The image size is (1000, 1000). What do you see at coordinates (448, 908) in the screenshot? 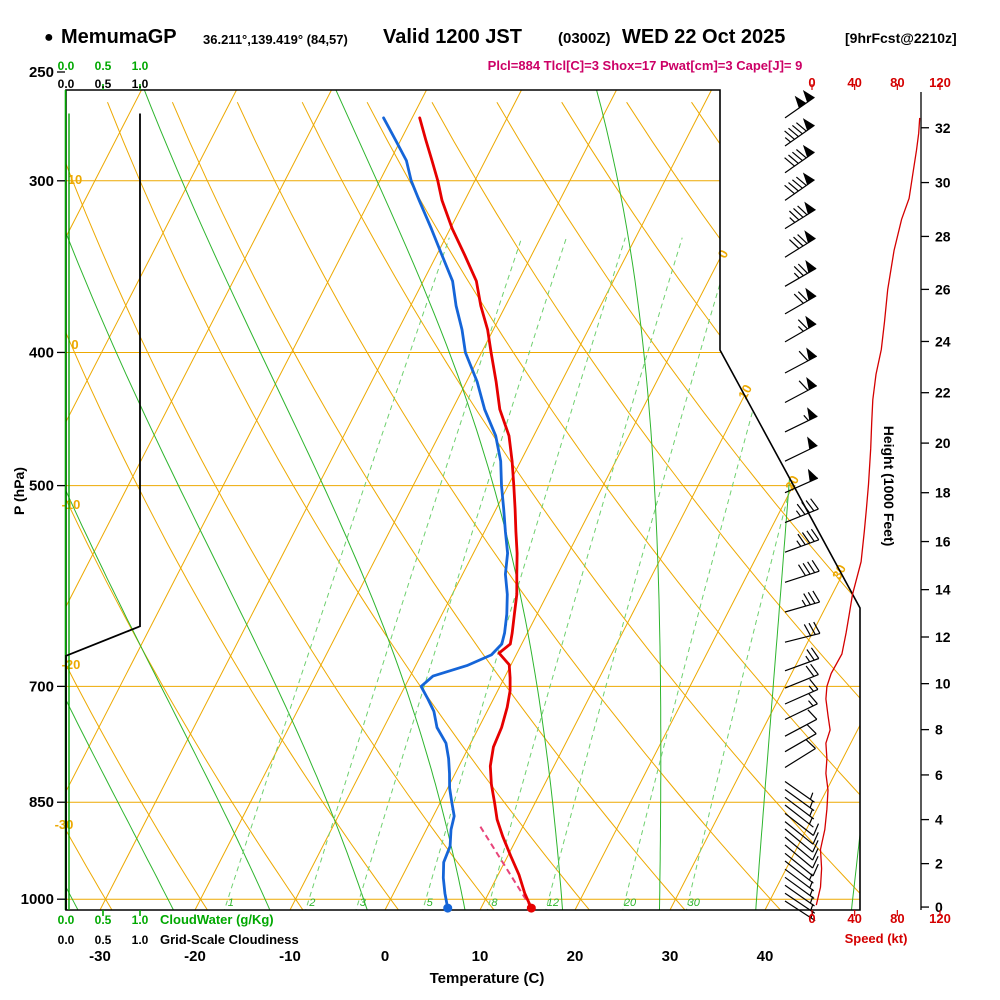
I see `surface-dewpoint-dot` at bounding box center [448, 908].